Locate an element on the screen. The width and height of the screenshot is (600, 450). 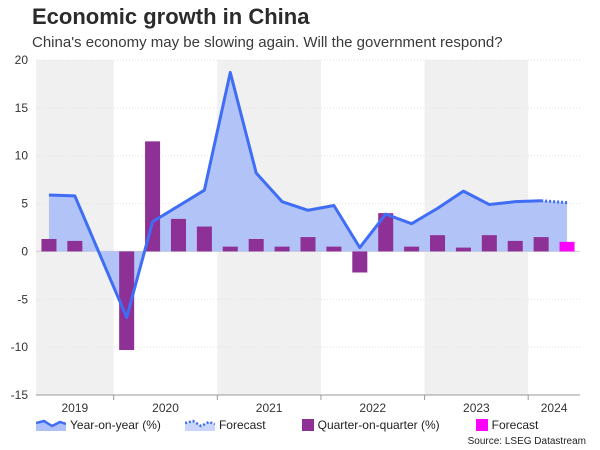
y-tick-label: 10 is located at coordinates (22, 156).